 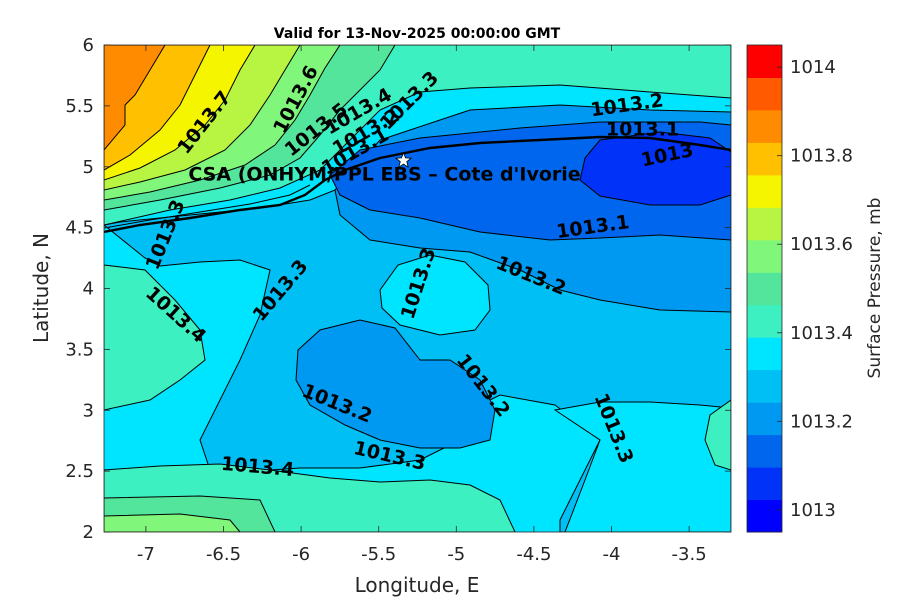 I want to click on fill-band-1013-35-west, so click(x=155, y=337).